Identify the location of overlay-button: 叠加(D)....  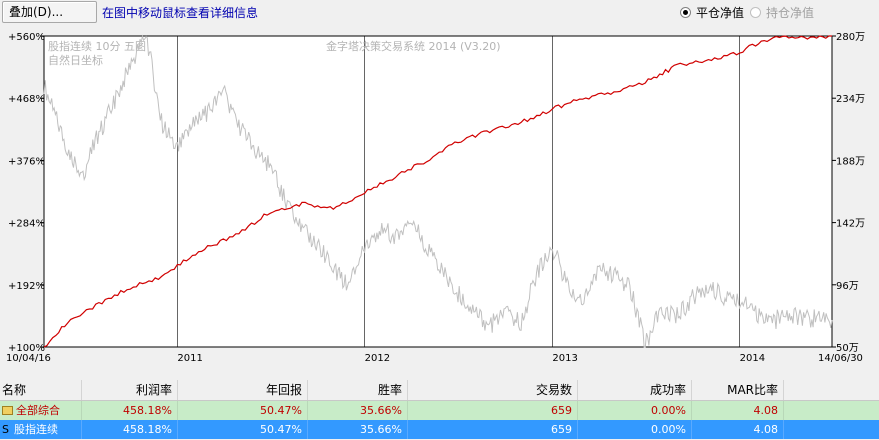
(49, 12).